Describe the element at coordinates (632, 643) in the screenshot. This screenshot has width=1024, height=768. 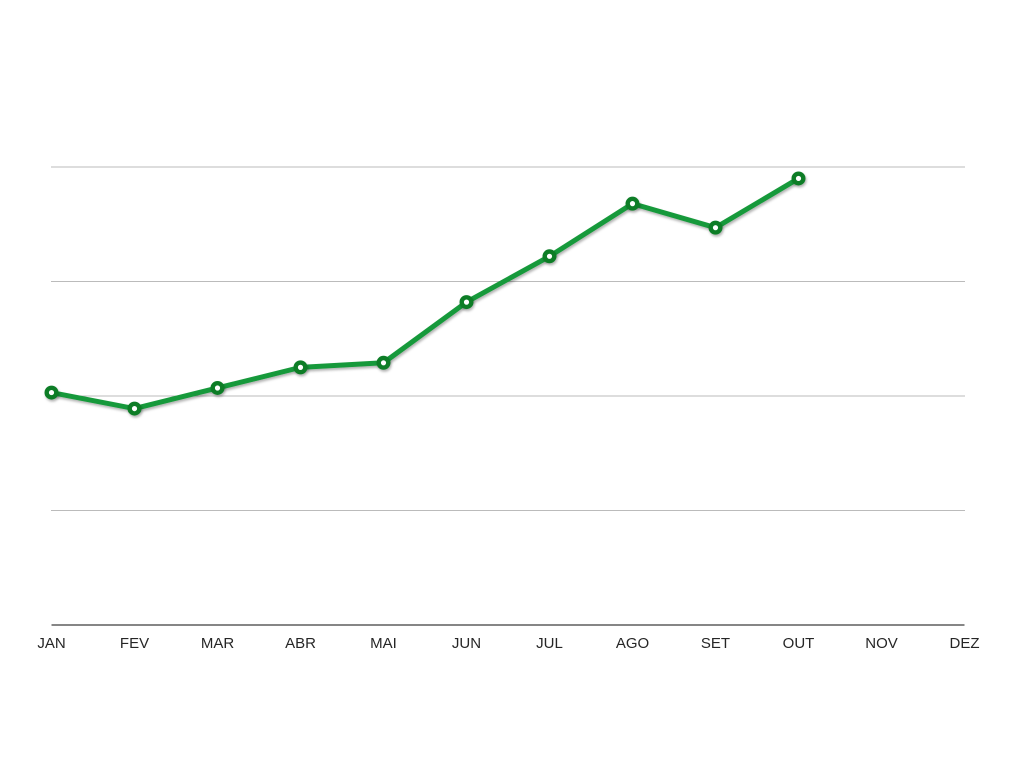
I see `x-axis-label: AGO` at that location.